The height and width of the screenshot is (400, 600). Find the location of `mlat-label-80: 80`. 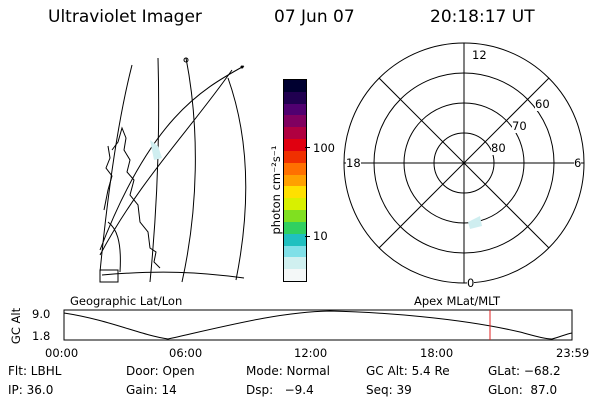

mlat-label-80: 80 is located at coordinates (498, 148).